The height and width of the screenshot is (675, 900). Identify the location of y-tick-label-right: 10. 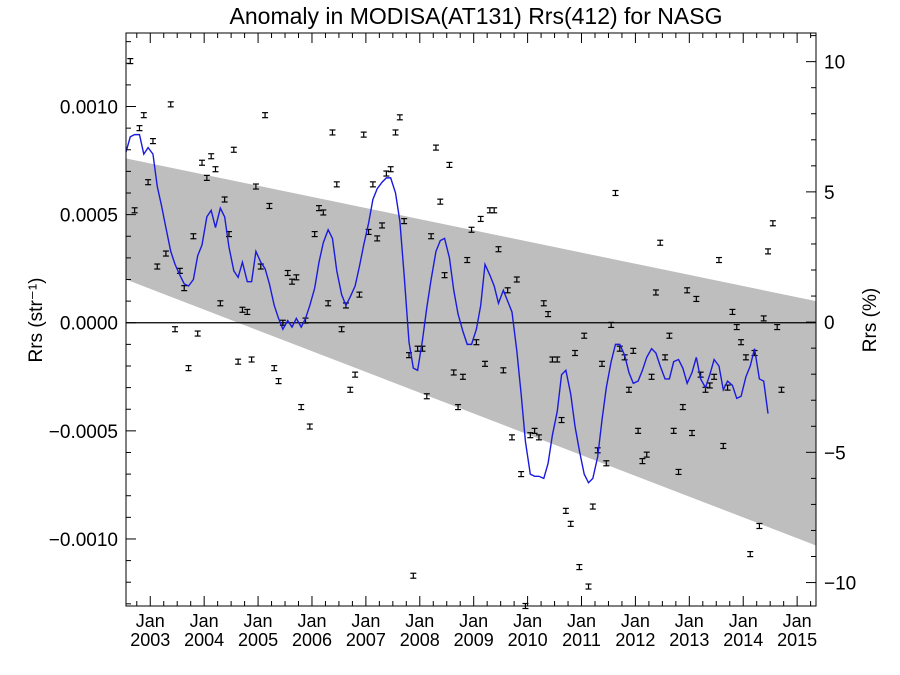
(834, 63).